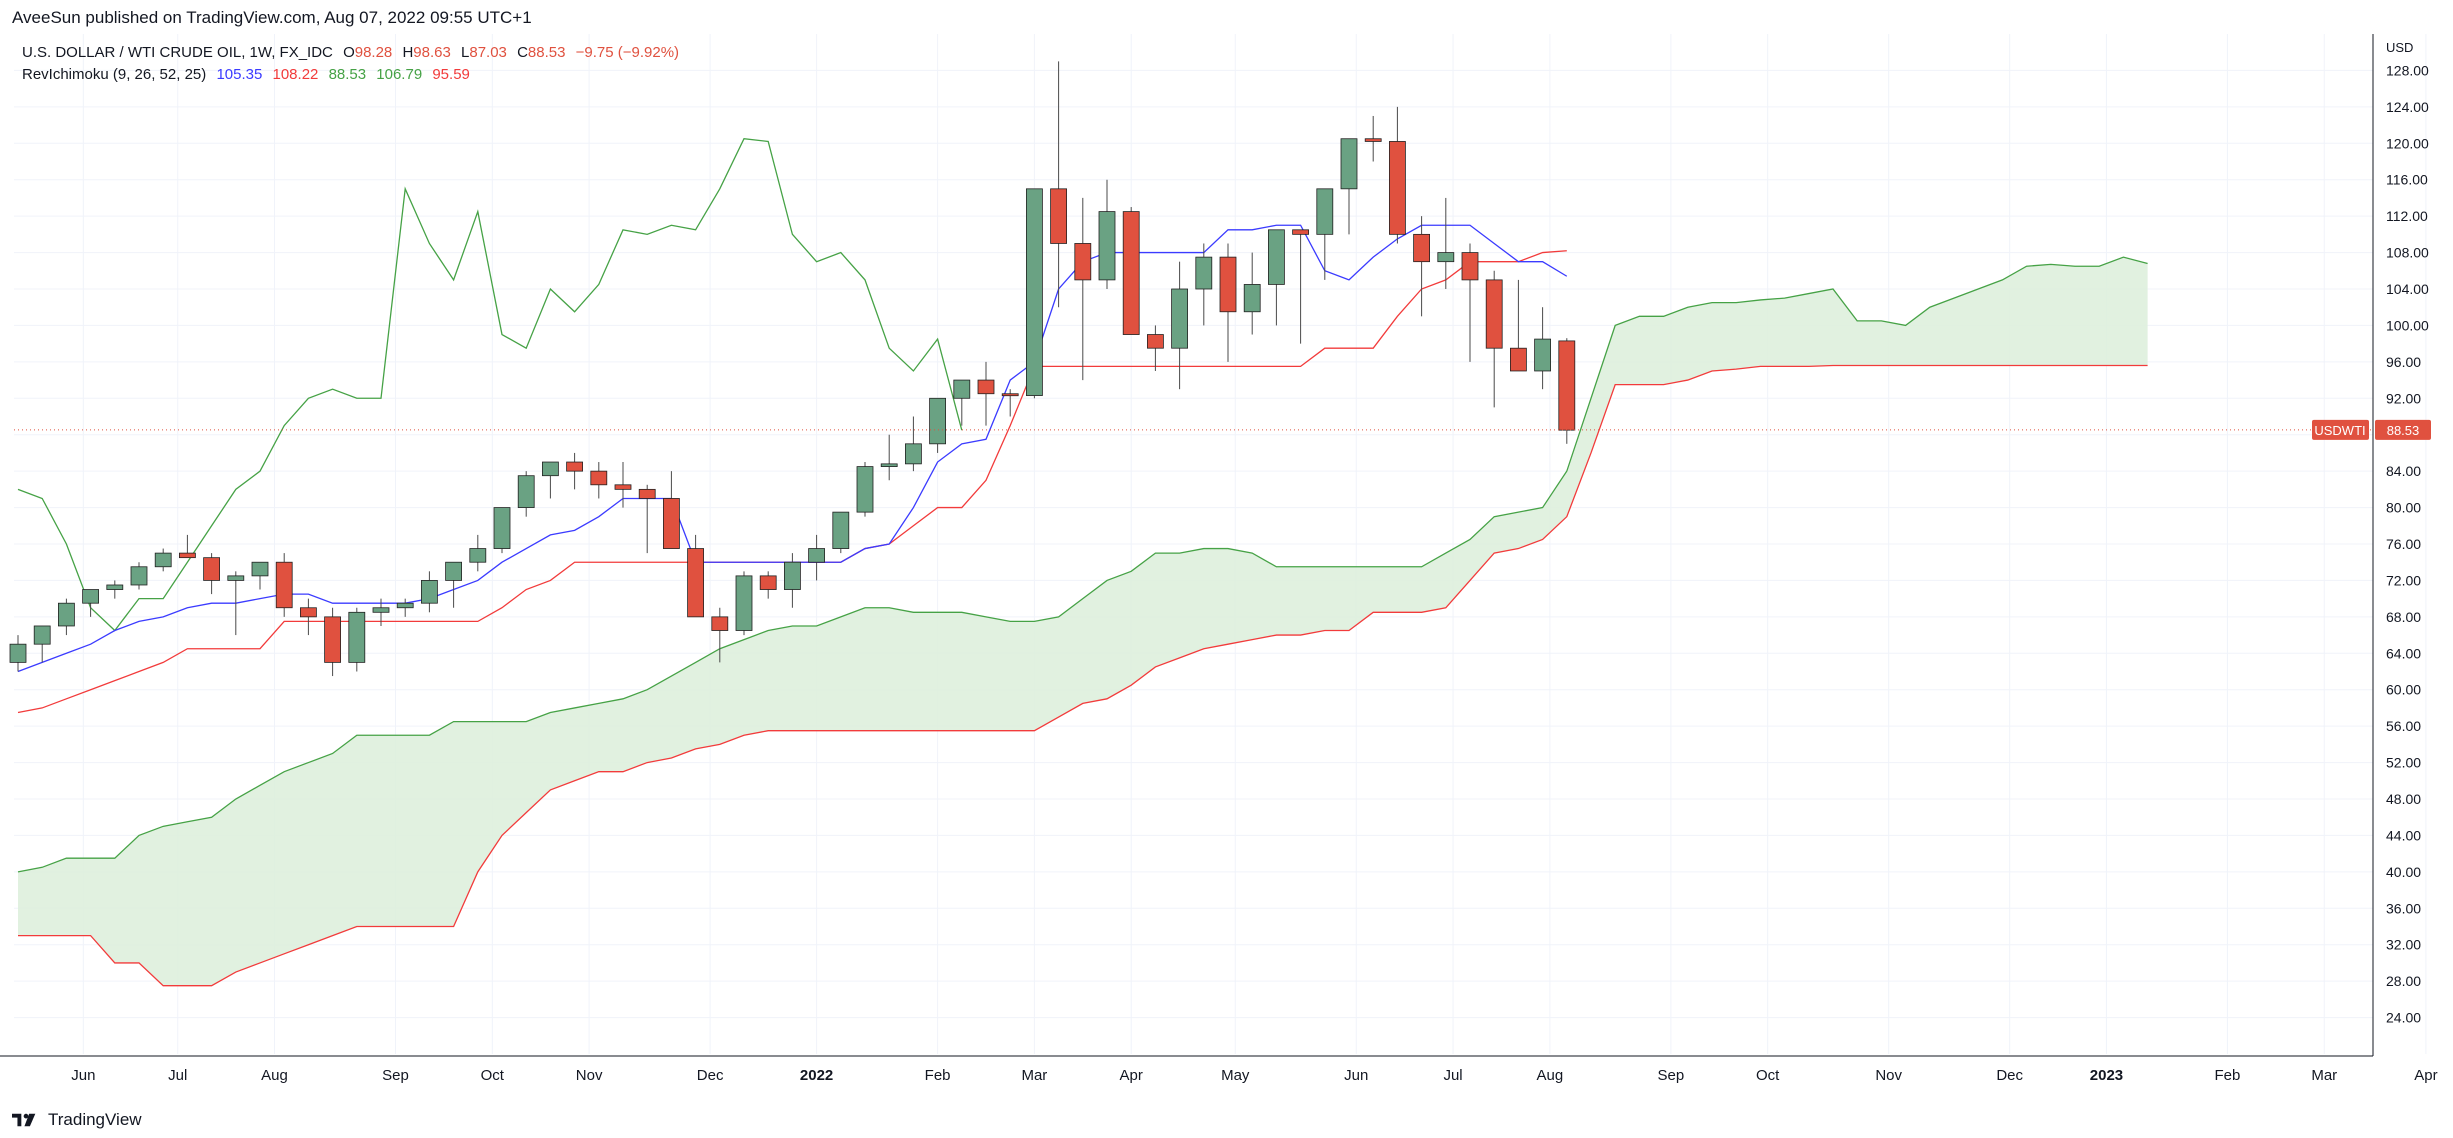  Describe the element at coordinates (2106, 1075) in the screenshot. I see `x-tick-label-19: 2023` at that location.